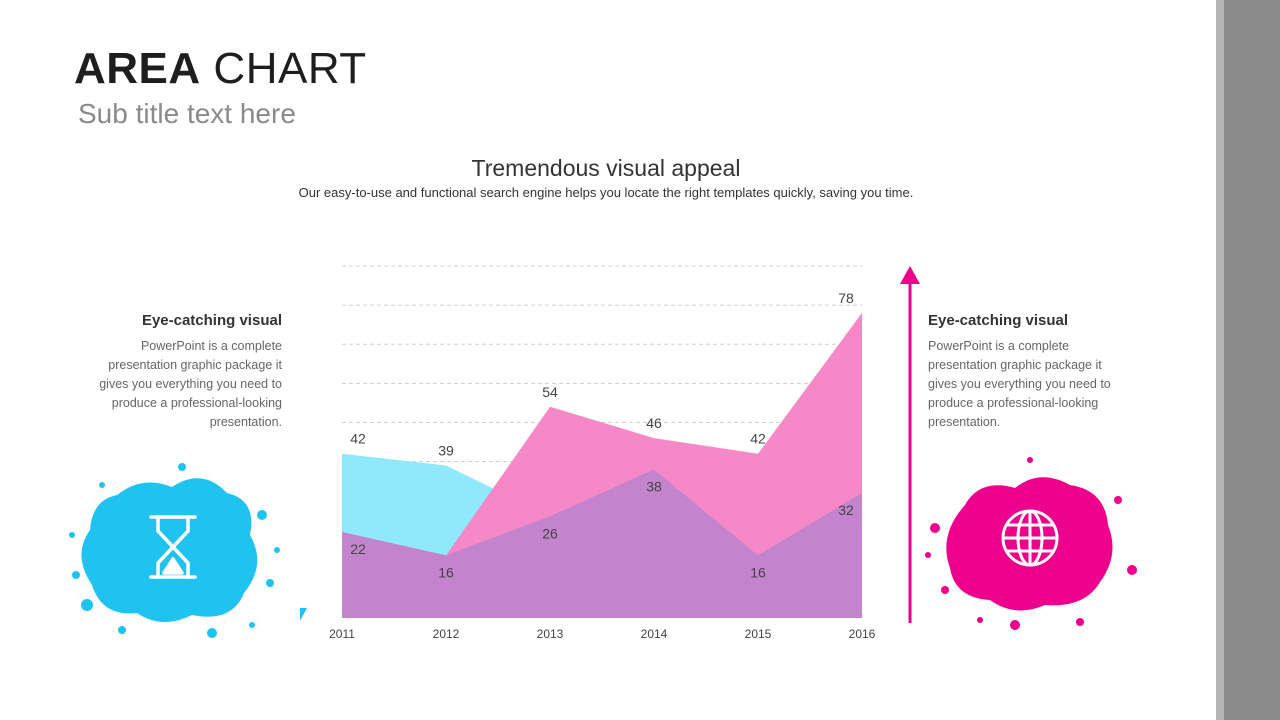 The image size is (1280, 720). I want to click on right-heading: Eye-catching visual, so click(998, 320).